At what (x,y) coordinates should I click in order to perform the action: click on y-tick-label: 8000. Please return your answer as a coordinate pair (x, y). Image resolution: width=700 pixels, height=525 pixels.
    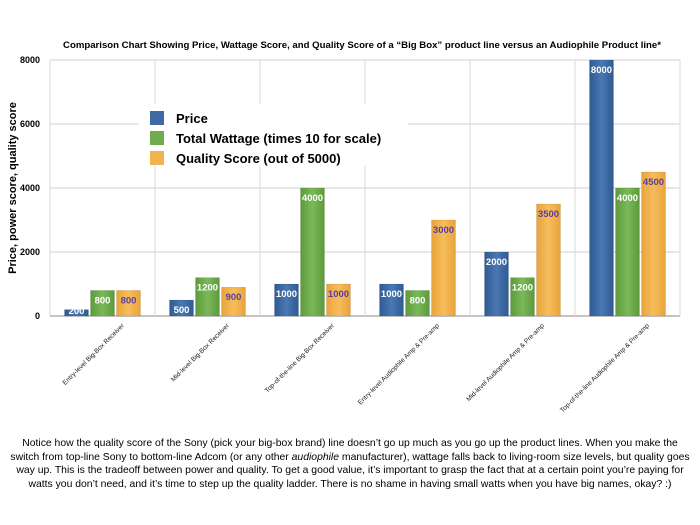
    Looking at the image, I should click on (30, 60).